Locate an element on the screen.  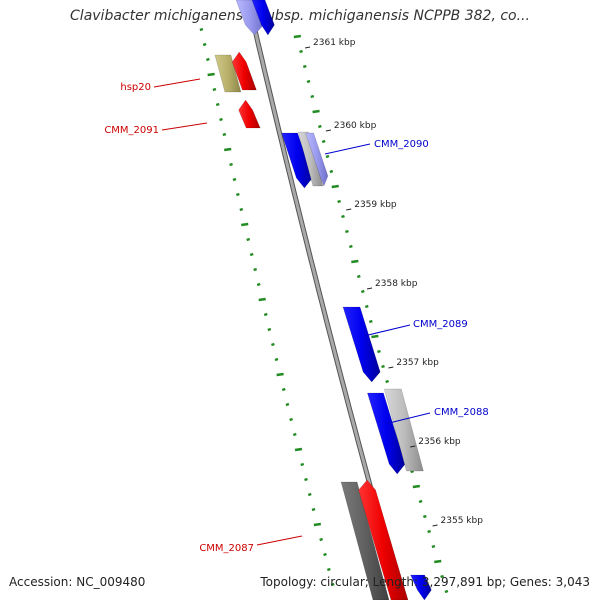
kbp-tick-label: 2359 kbp is located at coordinates (375, 205).